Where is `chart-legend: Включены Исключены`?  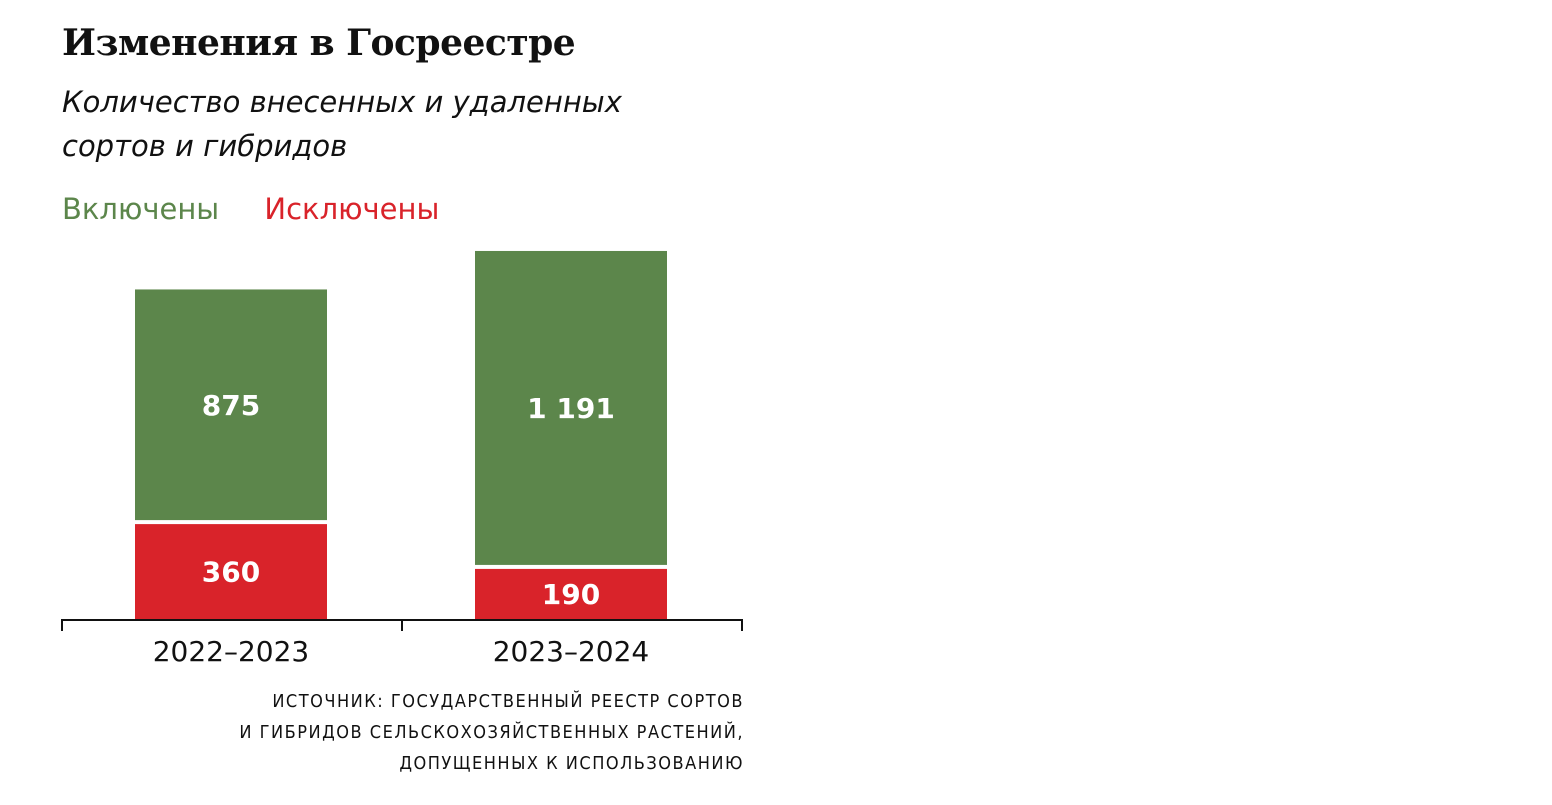
chart-legend: Включены Исключены is located at coordinates (250, 209).